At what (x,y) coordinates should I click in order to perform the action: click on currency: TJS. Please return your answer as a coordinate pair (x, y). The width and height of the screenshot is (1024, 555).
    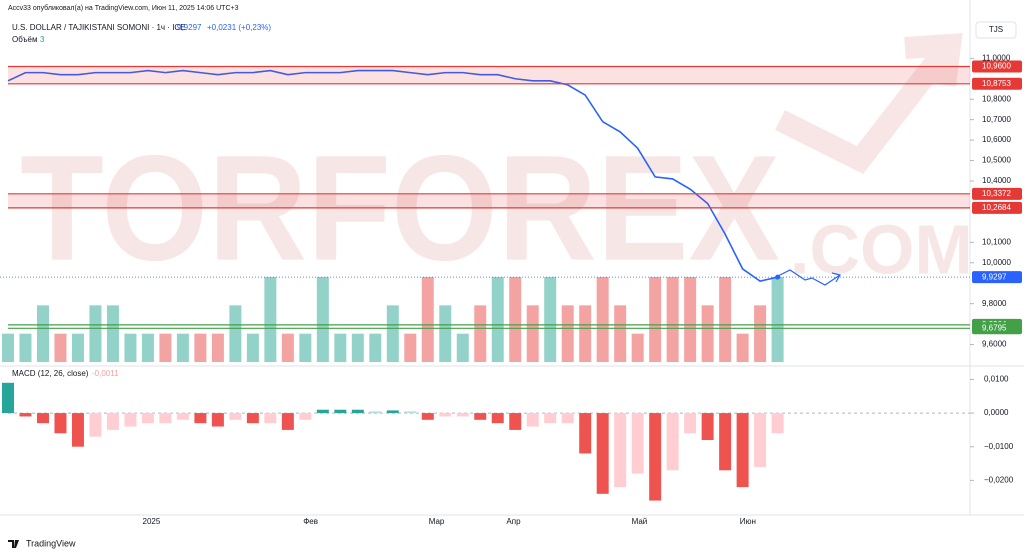
    Looking at the image, I should click on (996, 29).